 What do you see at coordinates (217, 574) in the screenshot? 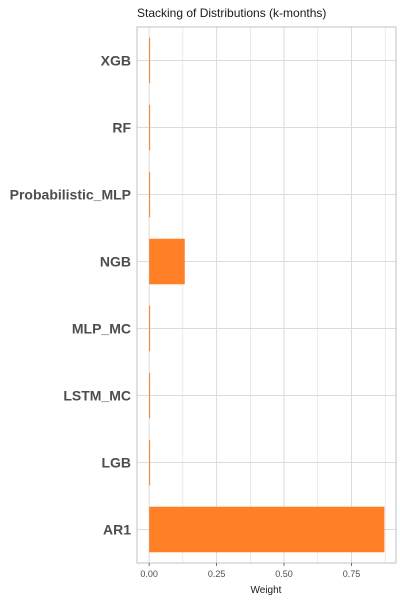
I see `x-tick-label: 0.25` at bounding box center [217, 574].